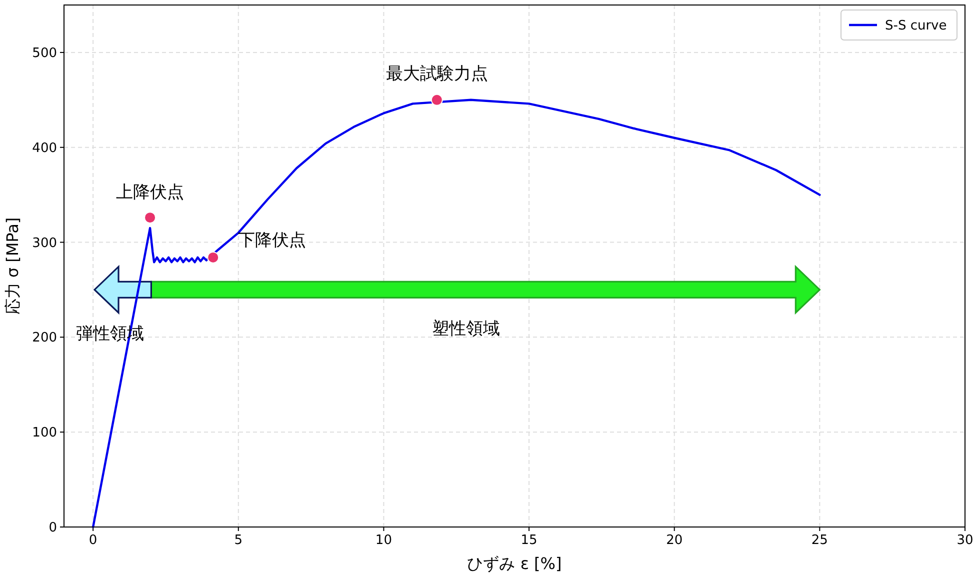 The height and width of the screenshot is (581, 974). I want to click on y-tick-label: 300, so click(44, 243).